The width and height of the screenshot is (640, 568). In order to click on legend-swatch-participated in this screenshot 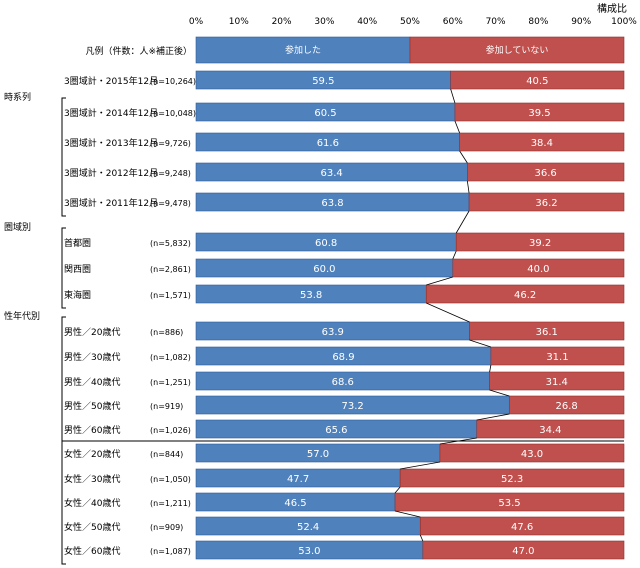, I will do `click(303, 50)`.